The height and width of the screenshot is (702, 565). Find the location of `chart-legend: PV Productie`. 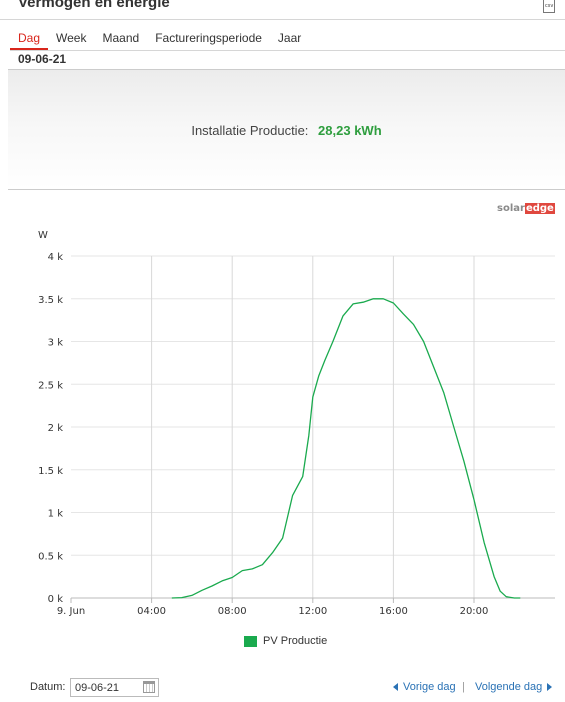

chart-legend: PV Productie is located at coordinates (285, 641).